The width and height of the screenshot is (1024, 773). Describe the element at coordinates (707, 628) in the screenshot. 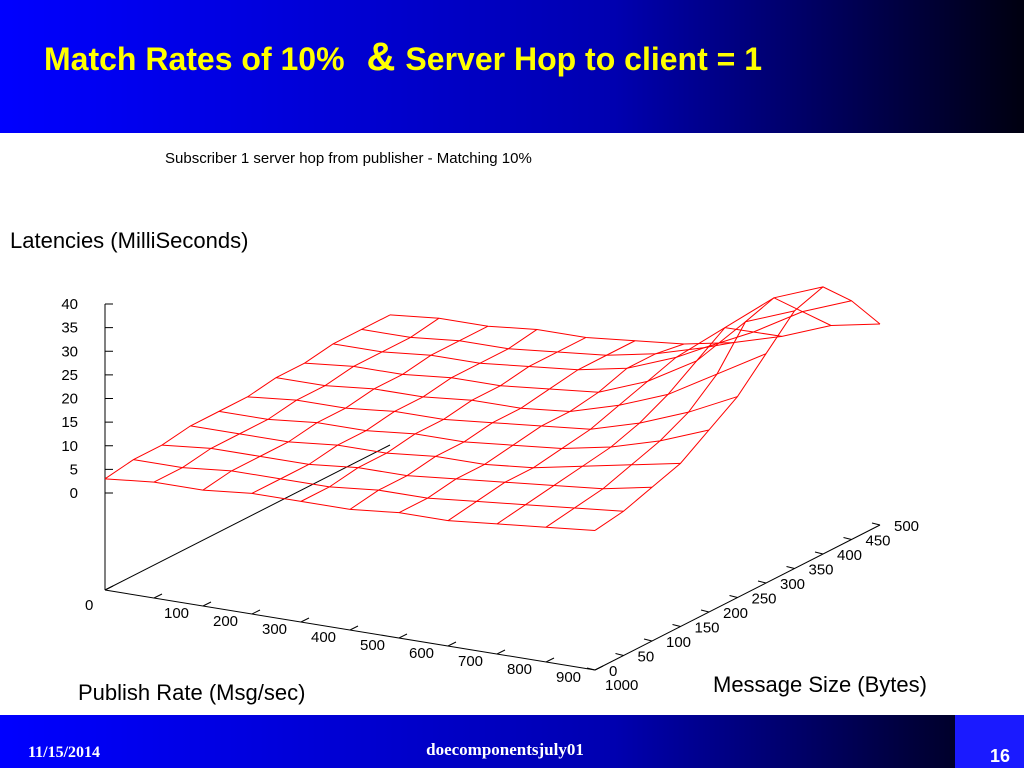

I see `y-tick-label: 150` at that location.